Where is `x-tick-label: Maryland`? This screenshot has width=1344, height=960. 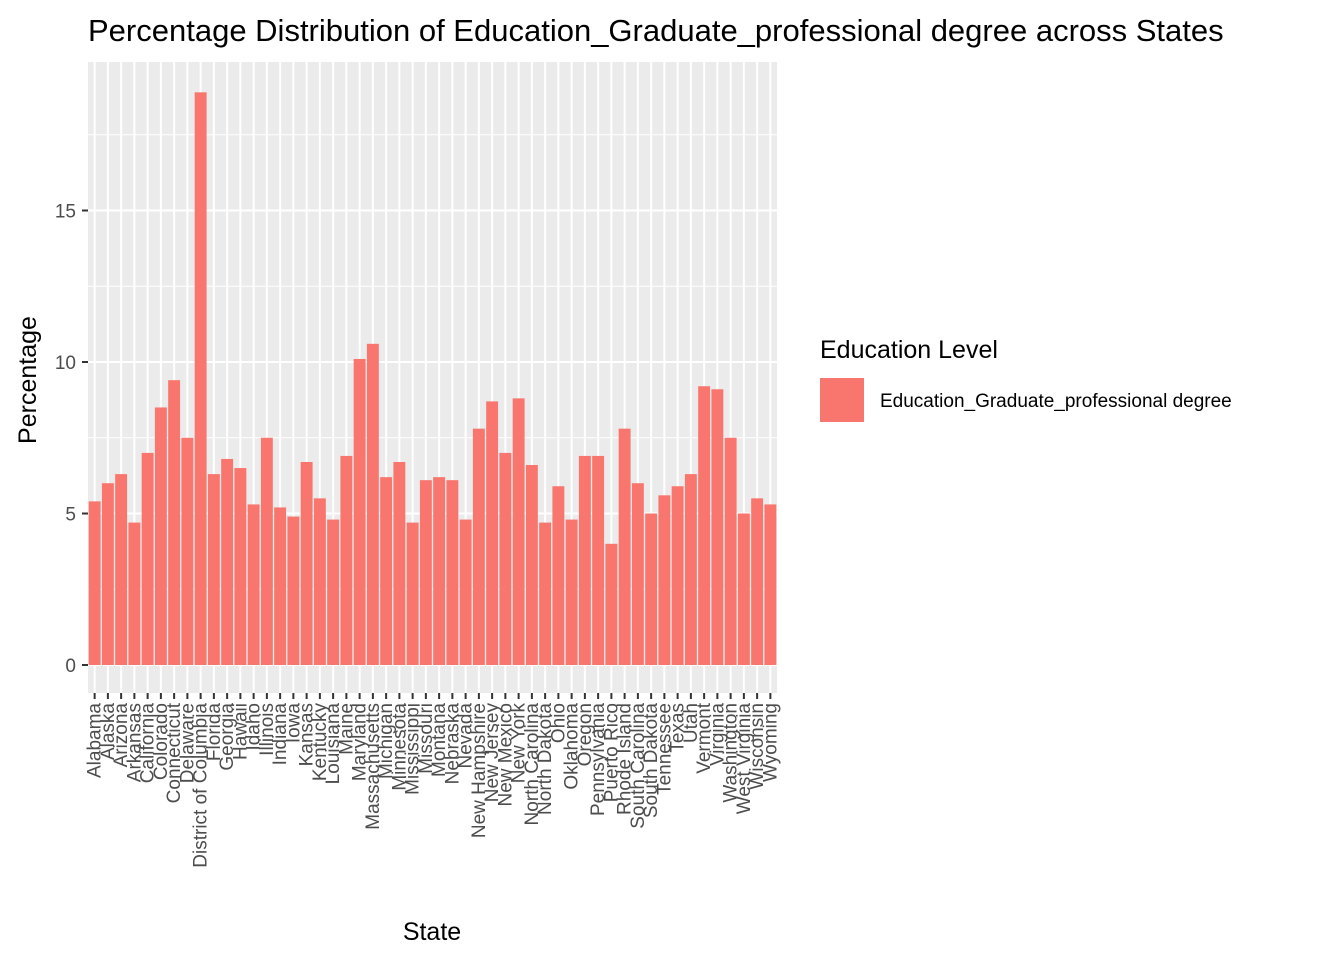 x-tick-label: Maryland is located at coordinates (360, 742).